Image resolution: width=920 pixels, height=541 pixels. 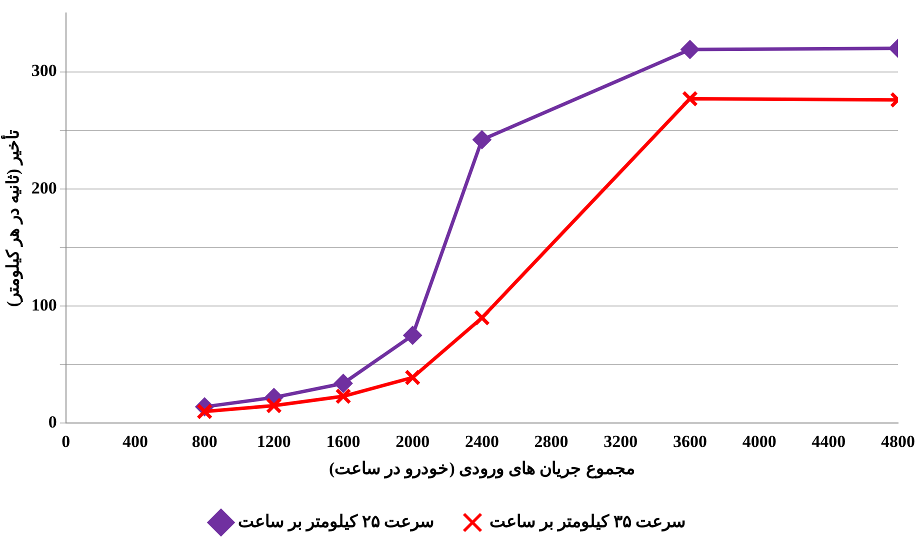 I want to click on y-tick-label: 200, so click(x=44, y=188).